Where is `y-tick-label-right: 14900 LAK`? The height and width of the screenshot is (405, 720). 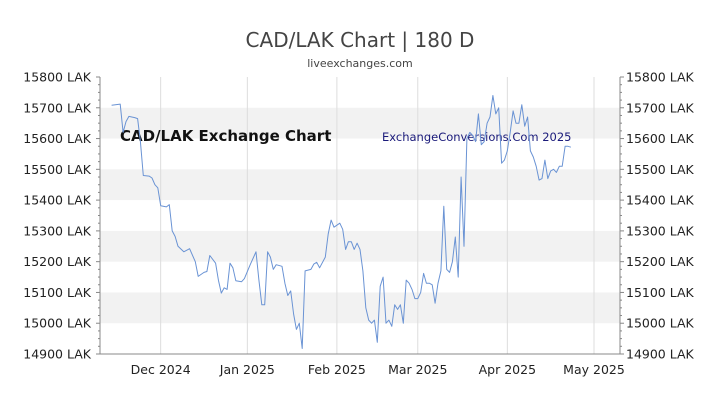 y-tick-label-right: 14900 LAK is located at coordinates (660, 354).